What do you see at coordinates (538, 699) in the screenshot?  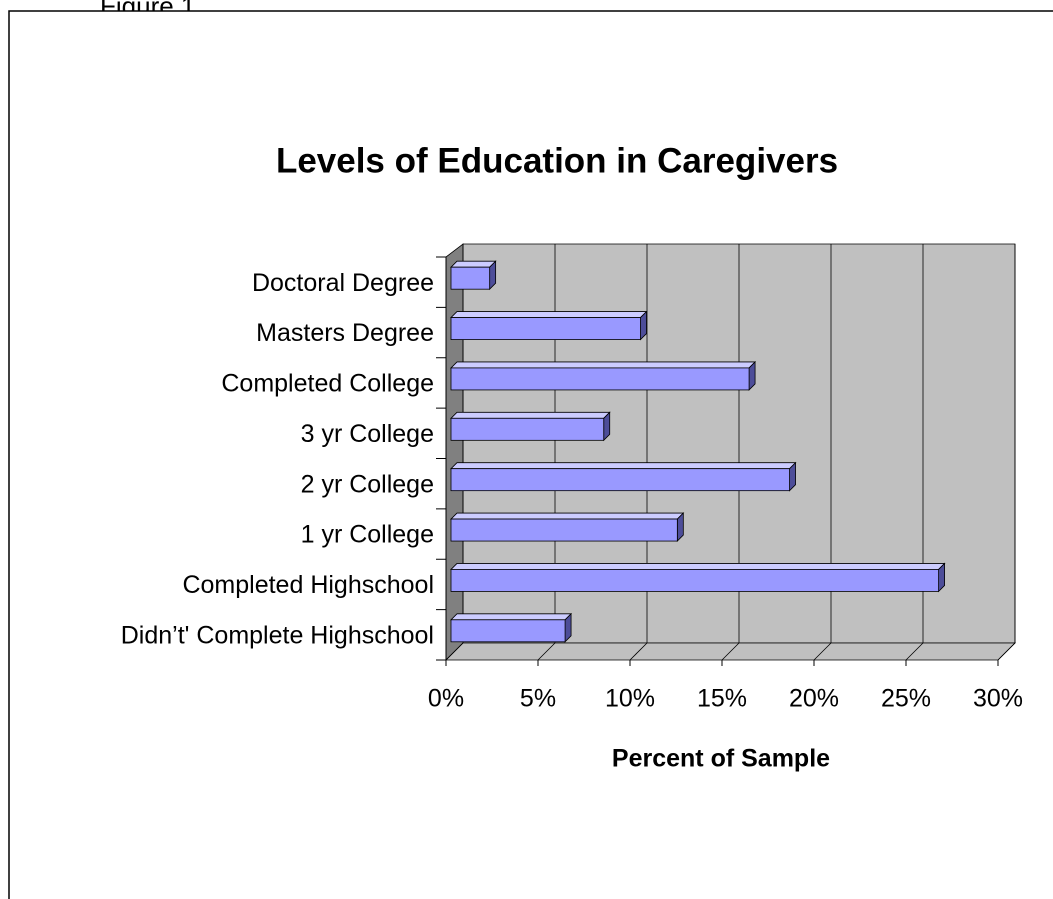 I see `x-tick-label: 5%` at bounding box center [538, 699].